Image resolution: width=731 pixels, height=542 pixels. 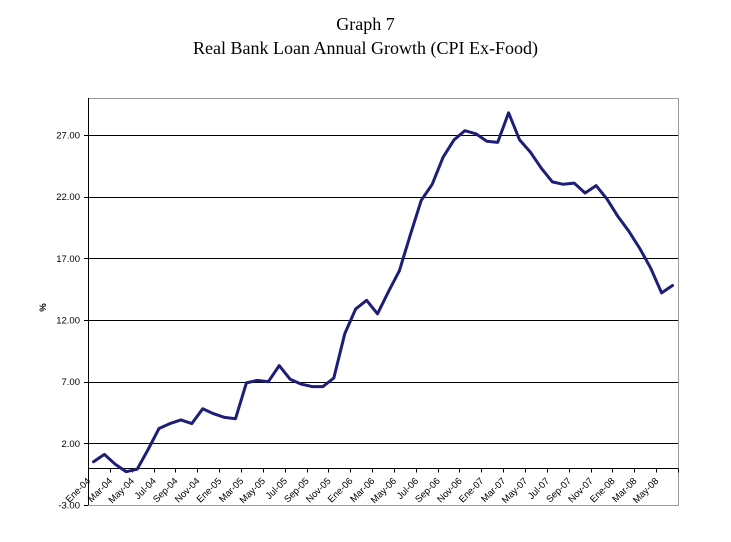 I want to click on y-tick-label: 22.00, so click(x=68, y=197).